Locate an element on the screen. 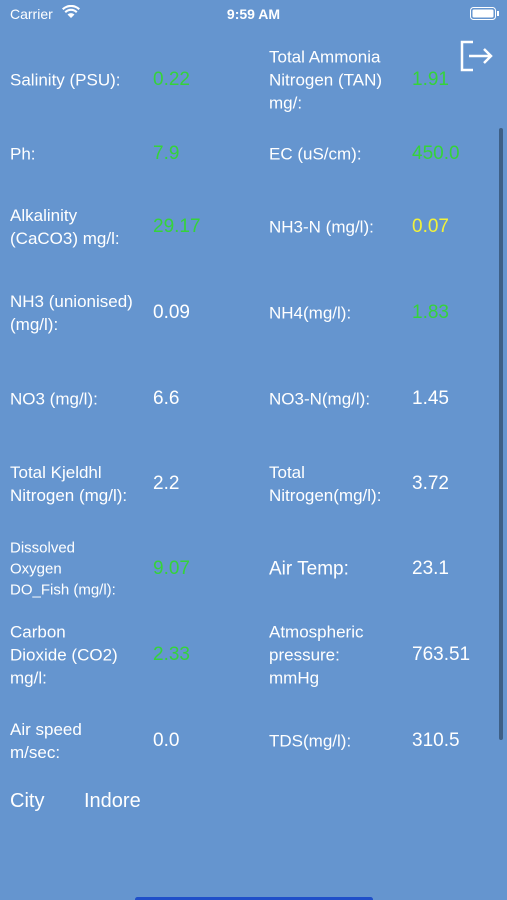 The image size is (507, 900). label-line: NH4(mg/l): is located at coordinates (310, 313).